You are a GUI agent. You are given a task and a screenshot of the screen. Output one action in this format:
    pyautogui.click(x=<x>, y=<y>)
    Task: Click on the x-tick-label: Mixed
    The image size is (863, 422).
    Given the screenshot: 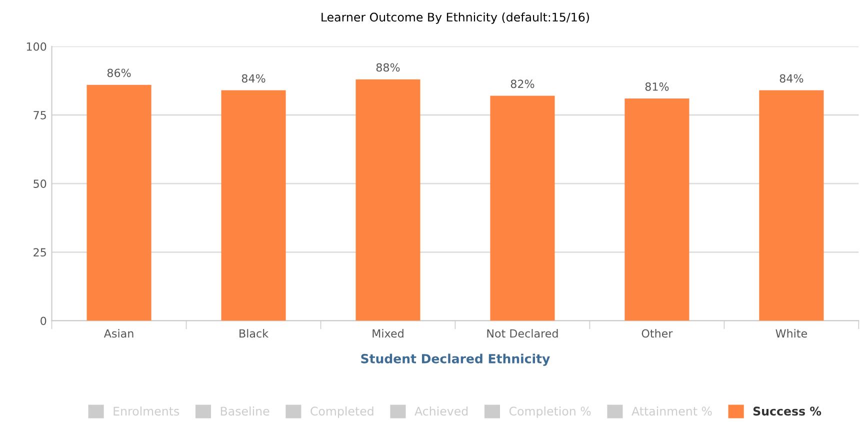 What is the action you would take?
    pyautogui.click(x=388, y=333)
    